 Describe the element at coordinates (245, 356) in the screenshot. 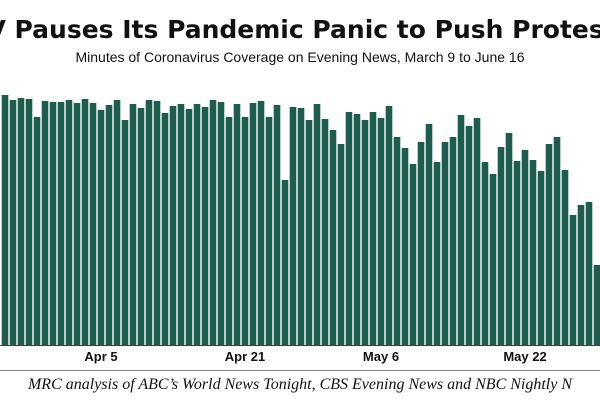

I see `x-tick-label: Apr 21` at that location.